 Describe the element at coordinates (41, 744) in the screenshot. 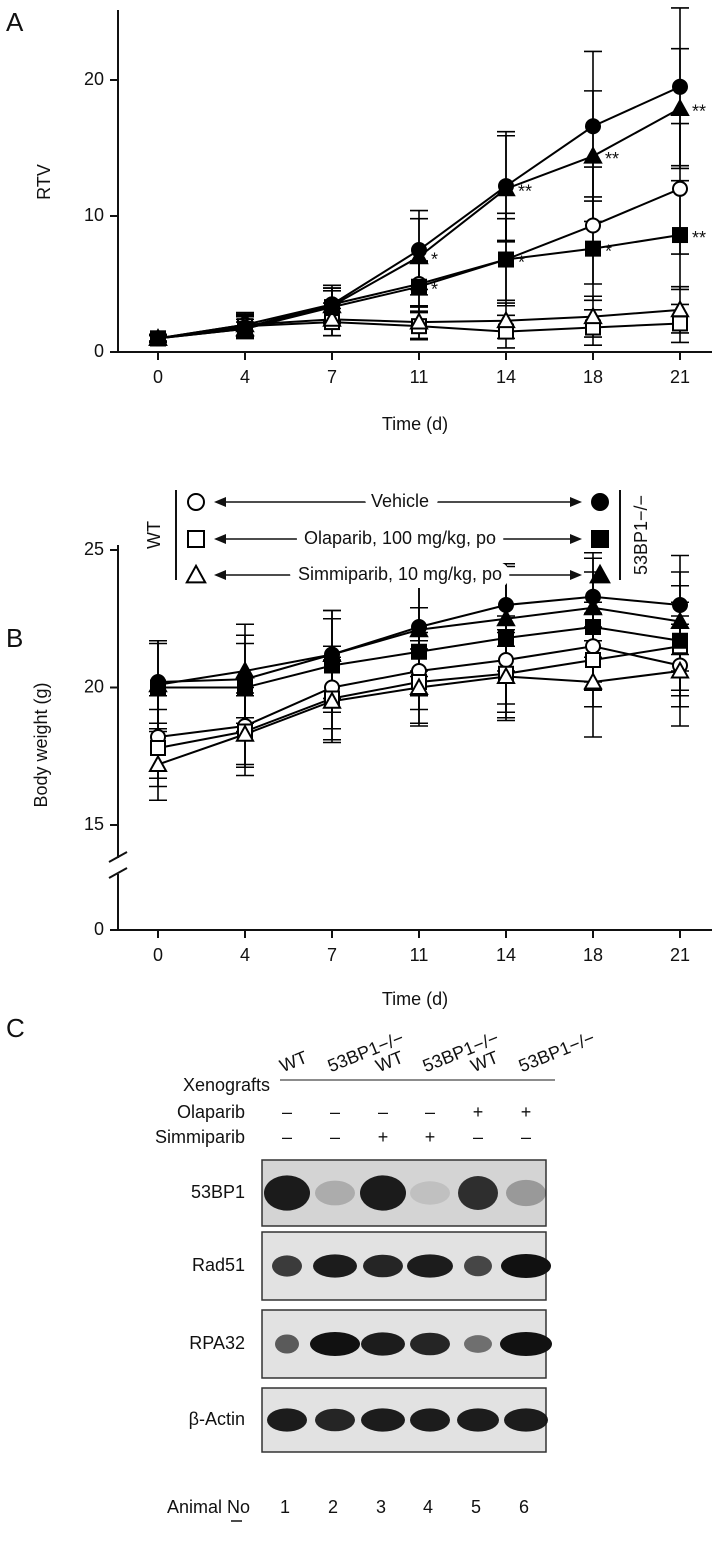

I see `y-axis-label: Body weight (g)` at that location.